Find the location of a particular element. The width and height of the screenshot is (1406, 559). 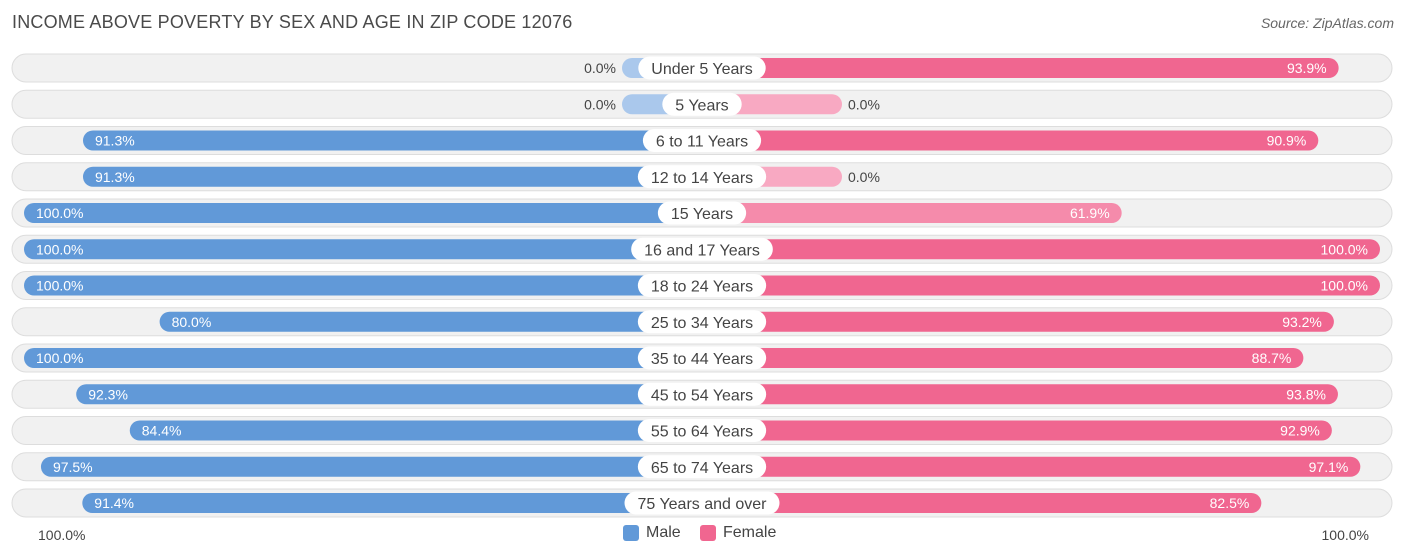

category-label: 35 to 44 Years is located at coordinates (702, 359).